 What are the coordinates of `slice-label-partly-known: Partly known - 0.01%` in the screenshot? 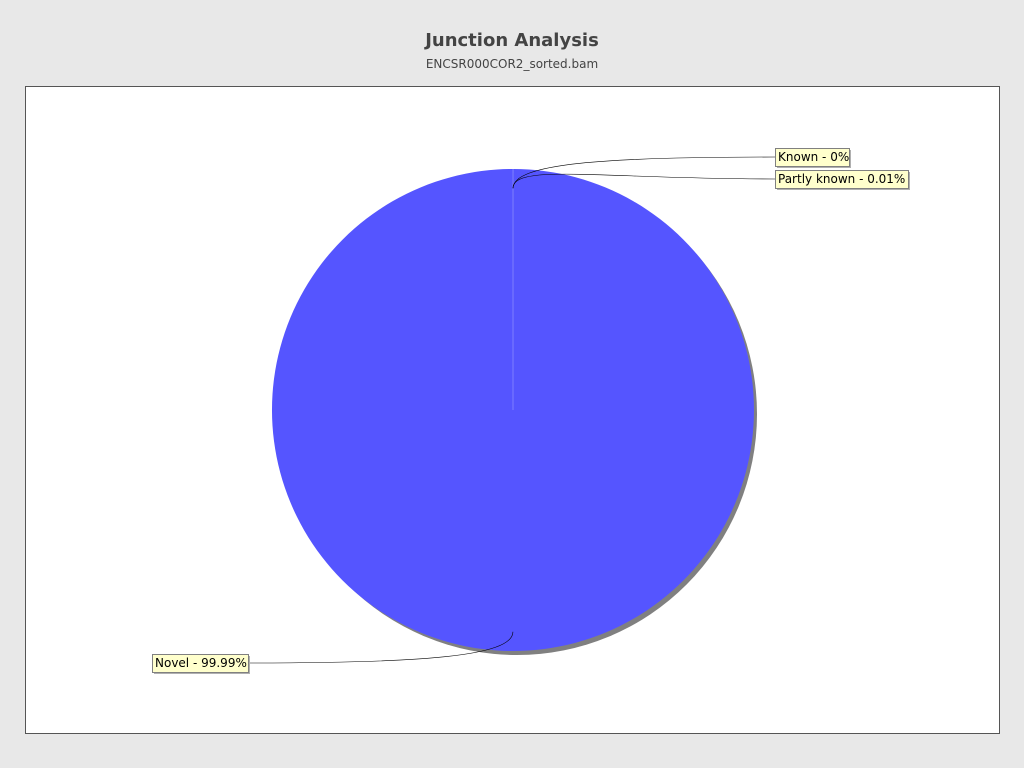 It's located at (841, 179).